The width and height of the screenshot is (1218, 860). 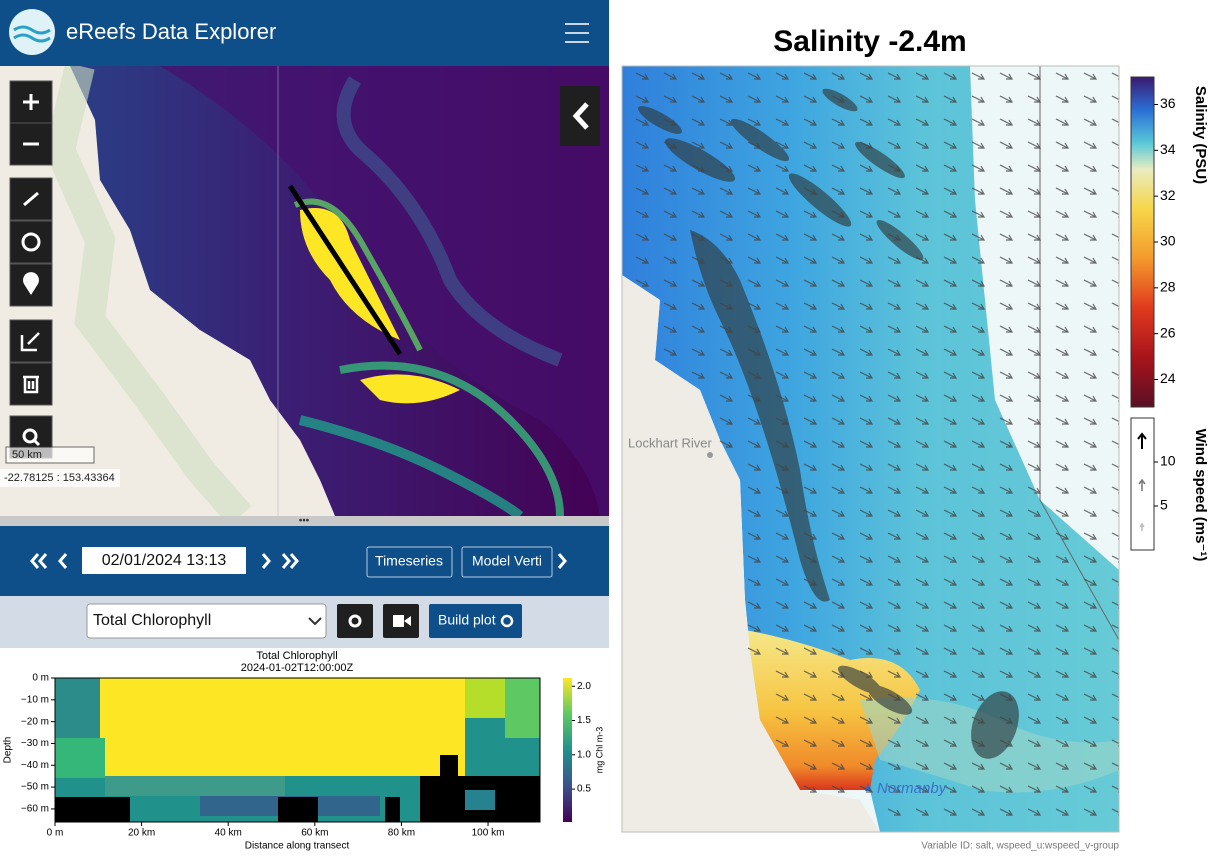 What do you see at coordinates (31, 384) in the screenshot?
I see `delete-button` at bounding box center [31, 384].